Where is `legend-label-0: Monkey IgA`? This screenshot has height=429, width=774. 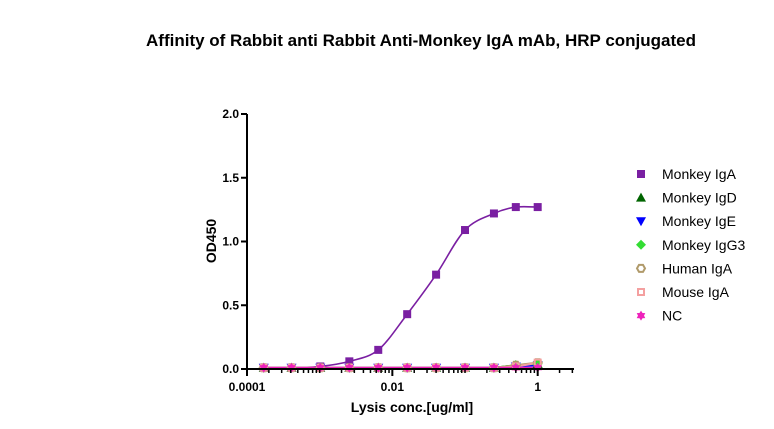
legend-label-0: Monkey IgA is located at coordinates (699, 174).